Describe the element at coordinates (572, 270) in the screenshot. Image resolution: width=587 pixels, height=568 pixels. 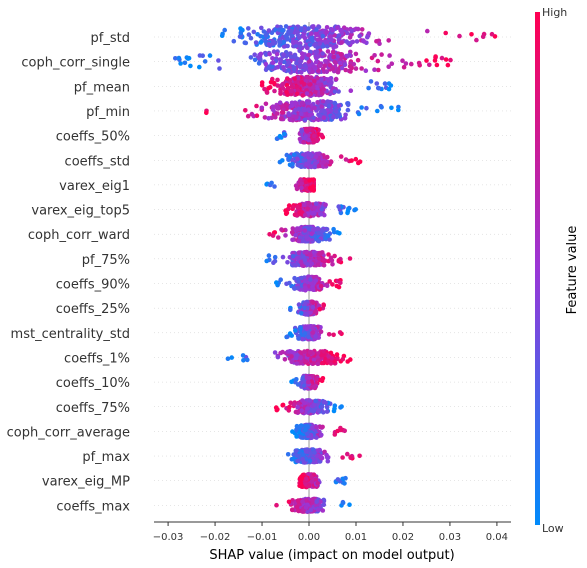
I see `colorbar-title: Feature value` at that location.